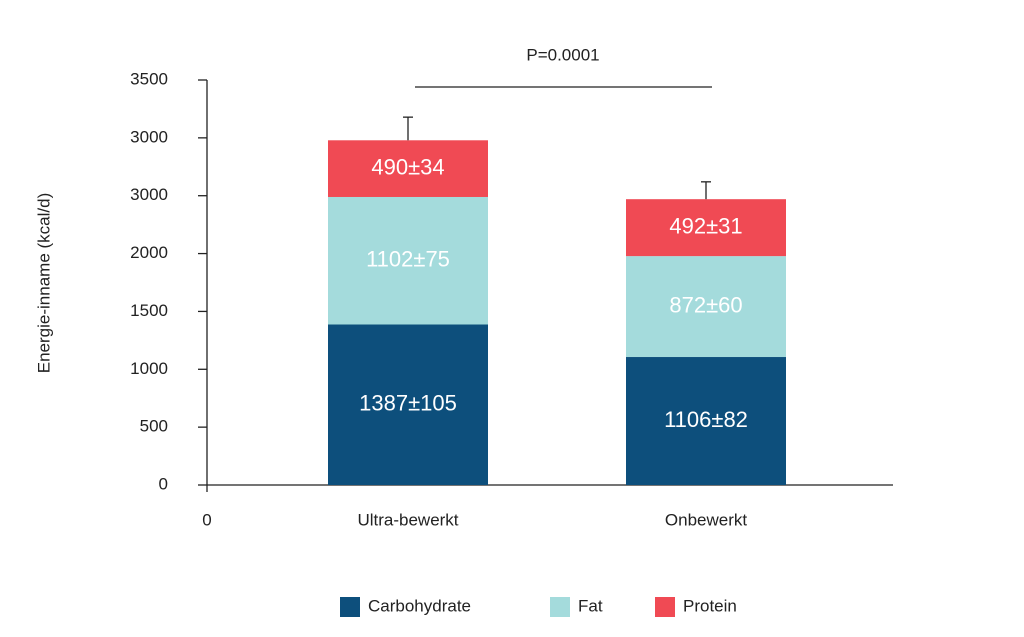  I want to click on legend-label: Protein, so click(710, 605).